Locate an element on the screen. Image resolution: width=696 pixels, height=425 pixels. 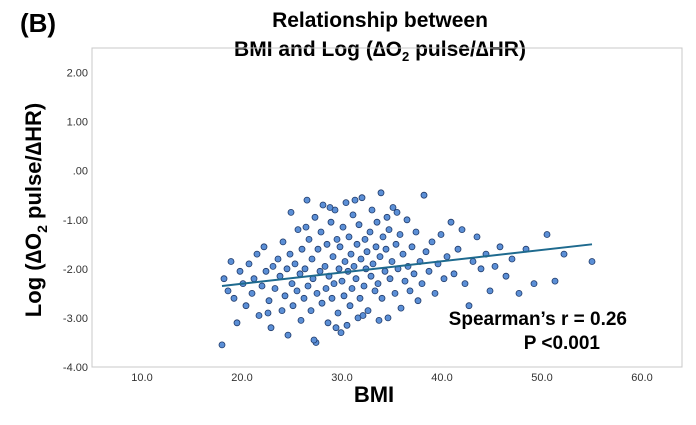
y-tick-label: -3.00 is located at coordinates (75, 319).